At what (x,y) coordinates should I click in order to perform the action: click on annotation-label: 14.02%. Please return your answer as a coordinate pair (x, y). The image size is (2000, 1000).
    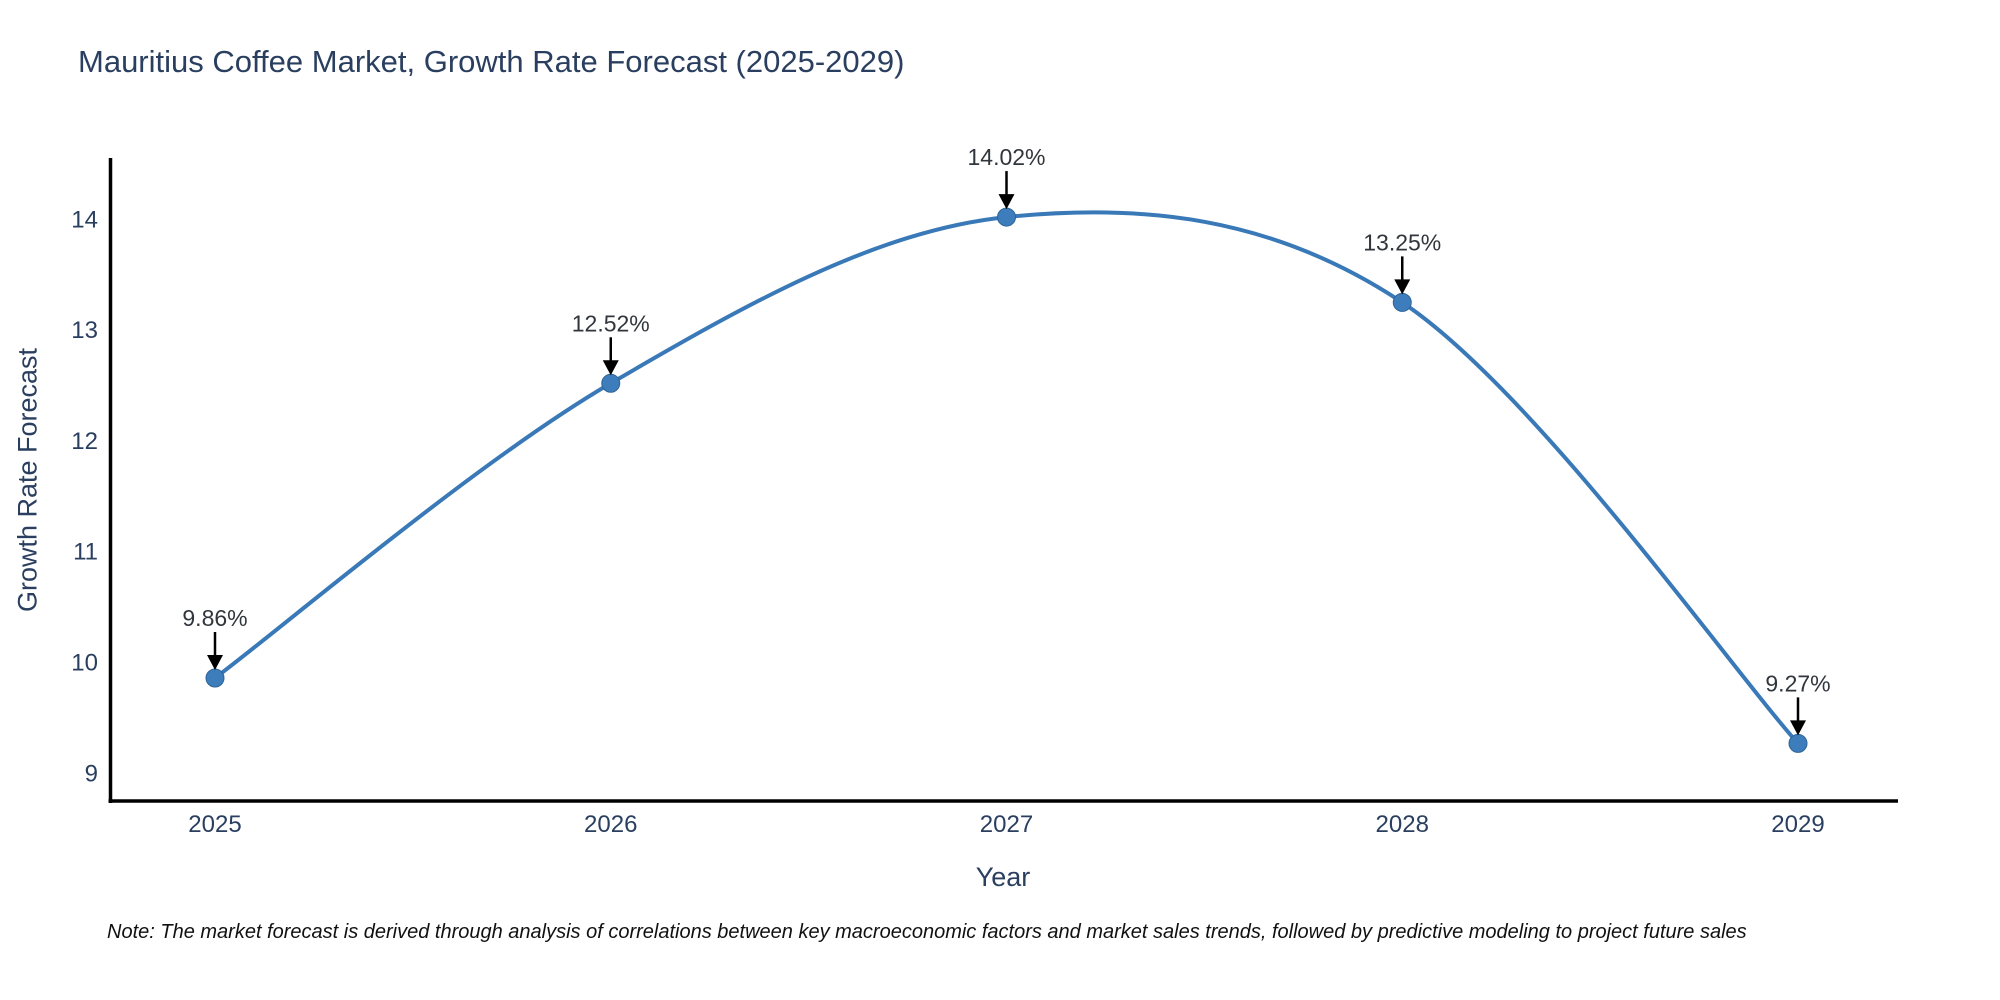
    Looking at the image, I should click on (1006, 157).